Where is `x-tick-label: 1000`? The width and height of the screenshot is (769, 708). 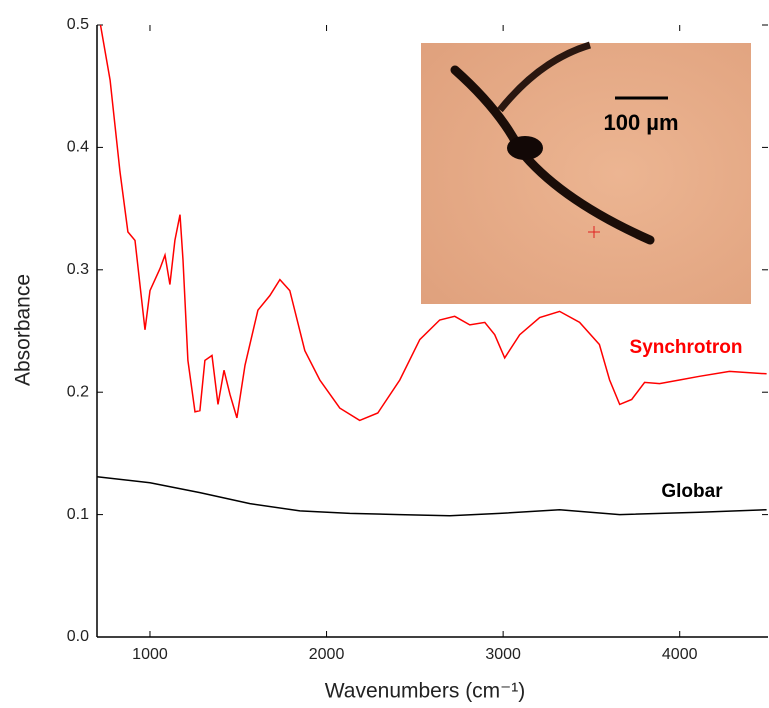 x-tick-label: 1000 is located at coordinates (150, 654).